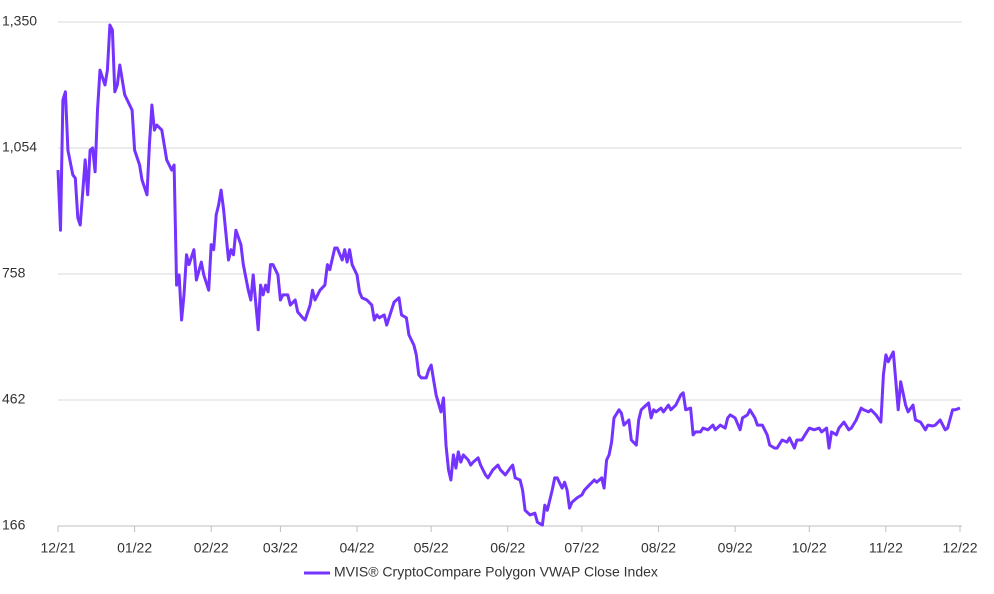 This screenshot has height=594, width=994. I want to click on x-tick-label: 06/22, so click(507, 548).